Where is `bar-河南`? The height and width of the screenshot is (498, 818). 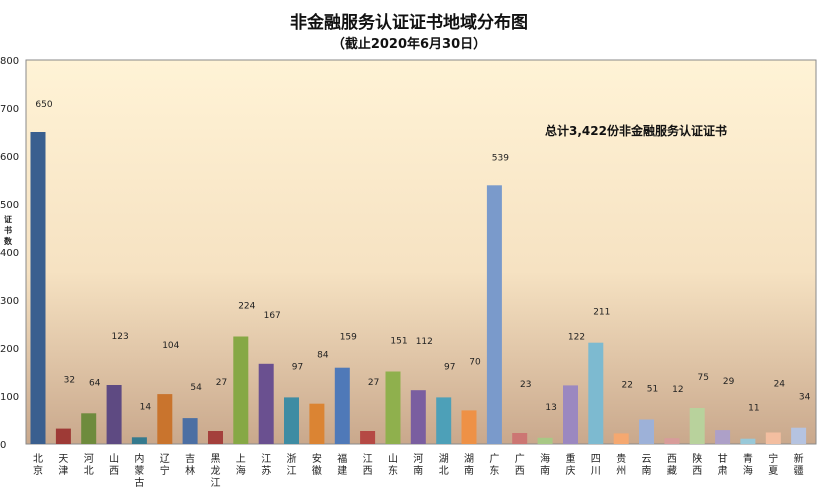
bar-河南 is located at coordinates (418, 417).